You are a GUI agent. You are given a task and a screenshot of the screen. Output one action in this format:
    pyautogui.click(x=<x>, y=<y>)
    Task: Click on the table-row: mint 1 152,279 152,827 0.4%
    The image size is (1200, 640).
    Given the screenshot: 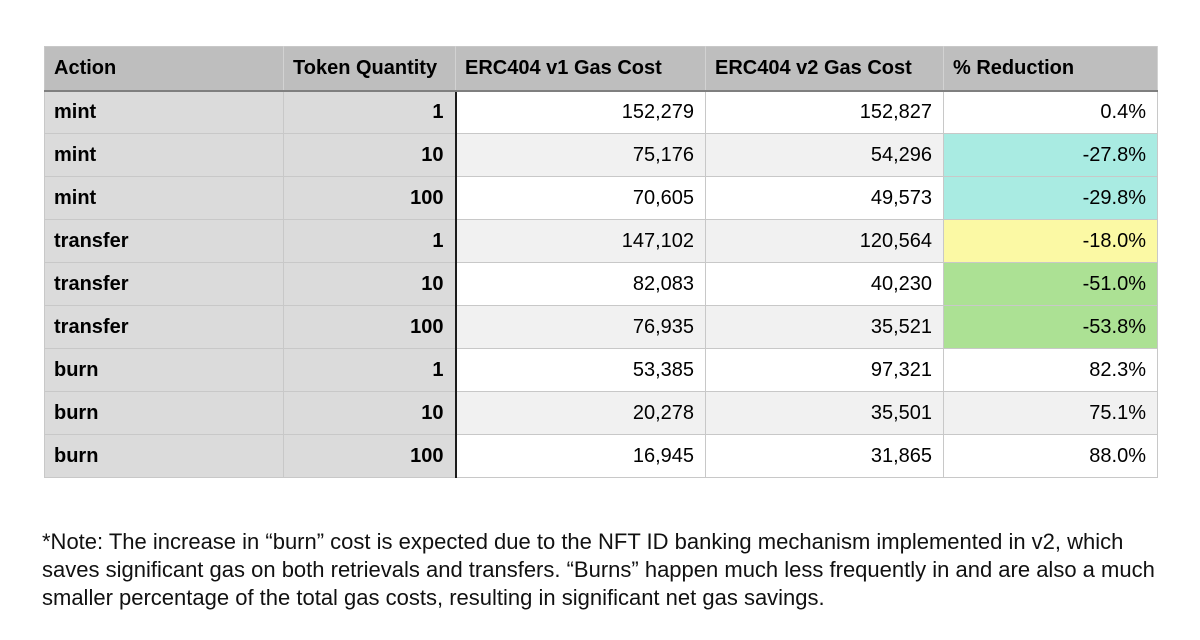 What is the action you would take?
    pyautogui.click(x=601, y=112)
    